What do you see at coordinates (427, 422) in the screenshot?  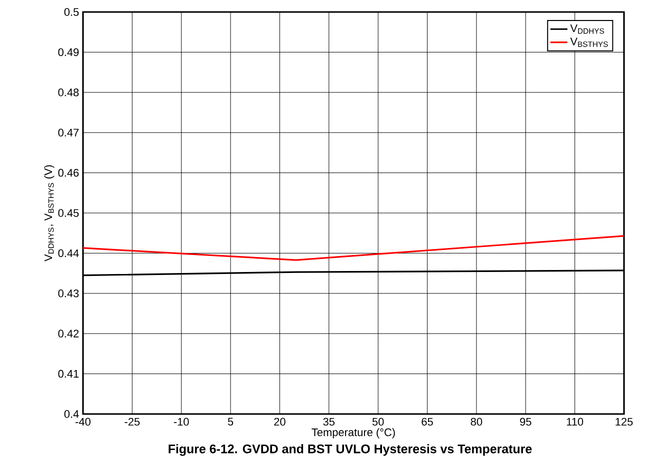 I see `x-tick-label: 65` at bounding box center [427, 422].